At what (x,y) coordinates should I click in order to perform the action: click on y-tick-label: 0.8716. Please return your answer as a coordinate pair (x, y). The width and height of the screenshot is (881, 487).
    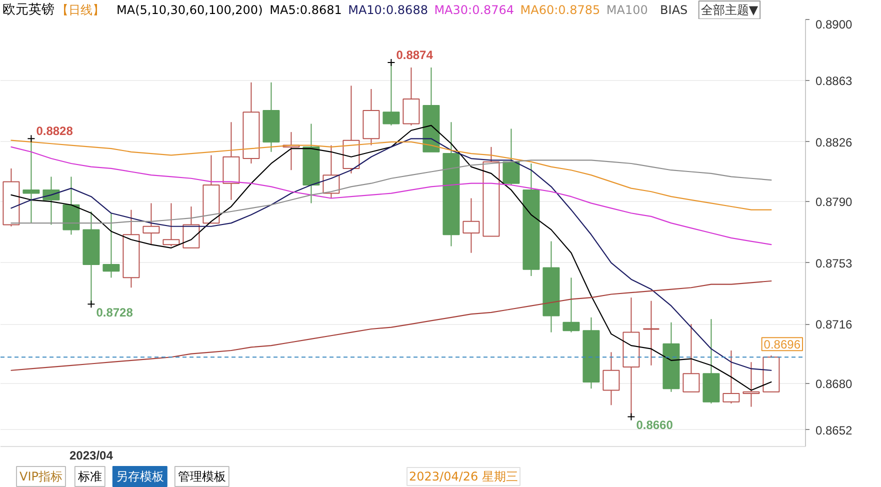
    Looking at the image, I should click on (834, 325).